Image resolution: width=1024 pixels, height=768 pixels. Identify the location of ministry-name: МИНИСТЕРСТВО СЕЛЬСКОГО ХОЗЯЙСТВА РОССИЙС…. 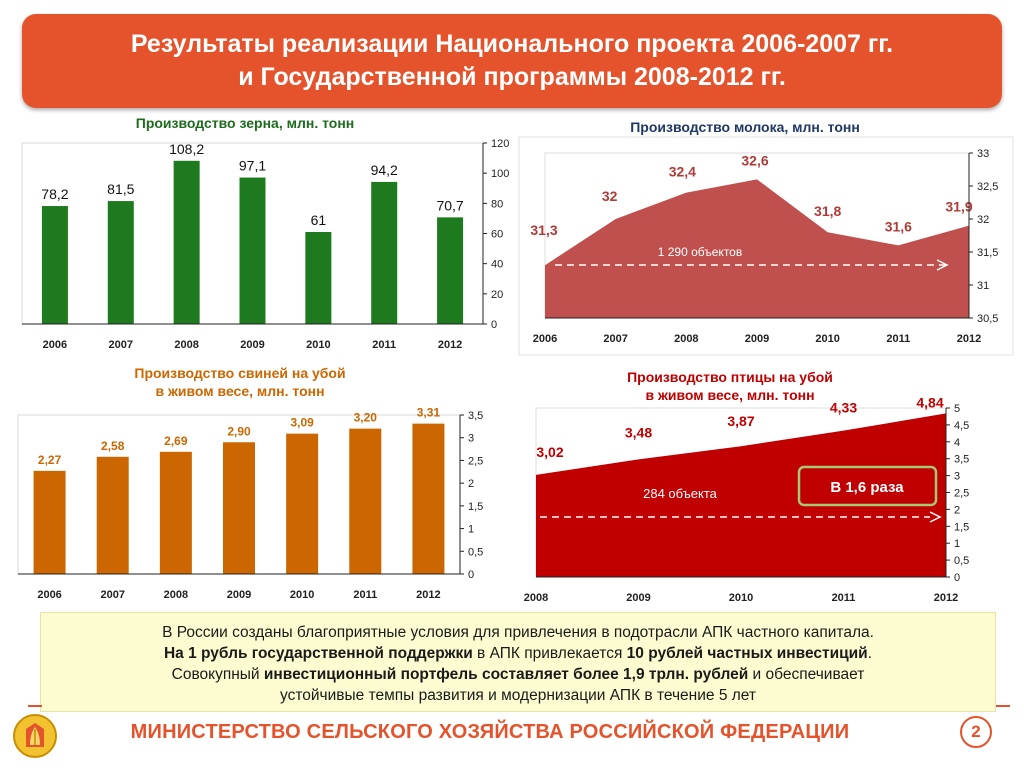
(490, 732).